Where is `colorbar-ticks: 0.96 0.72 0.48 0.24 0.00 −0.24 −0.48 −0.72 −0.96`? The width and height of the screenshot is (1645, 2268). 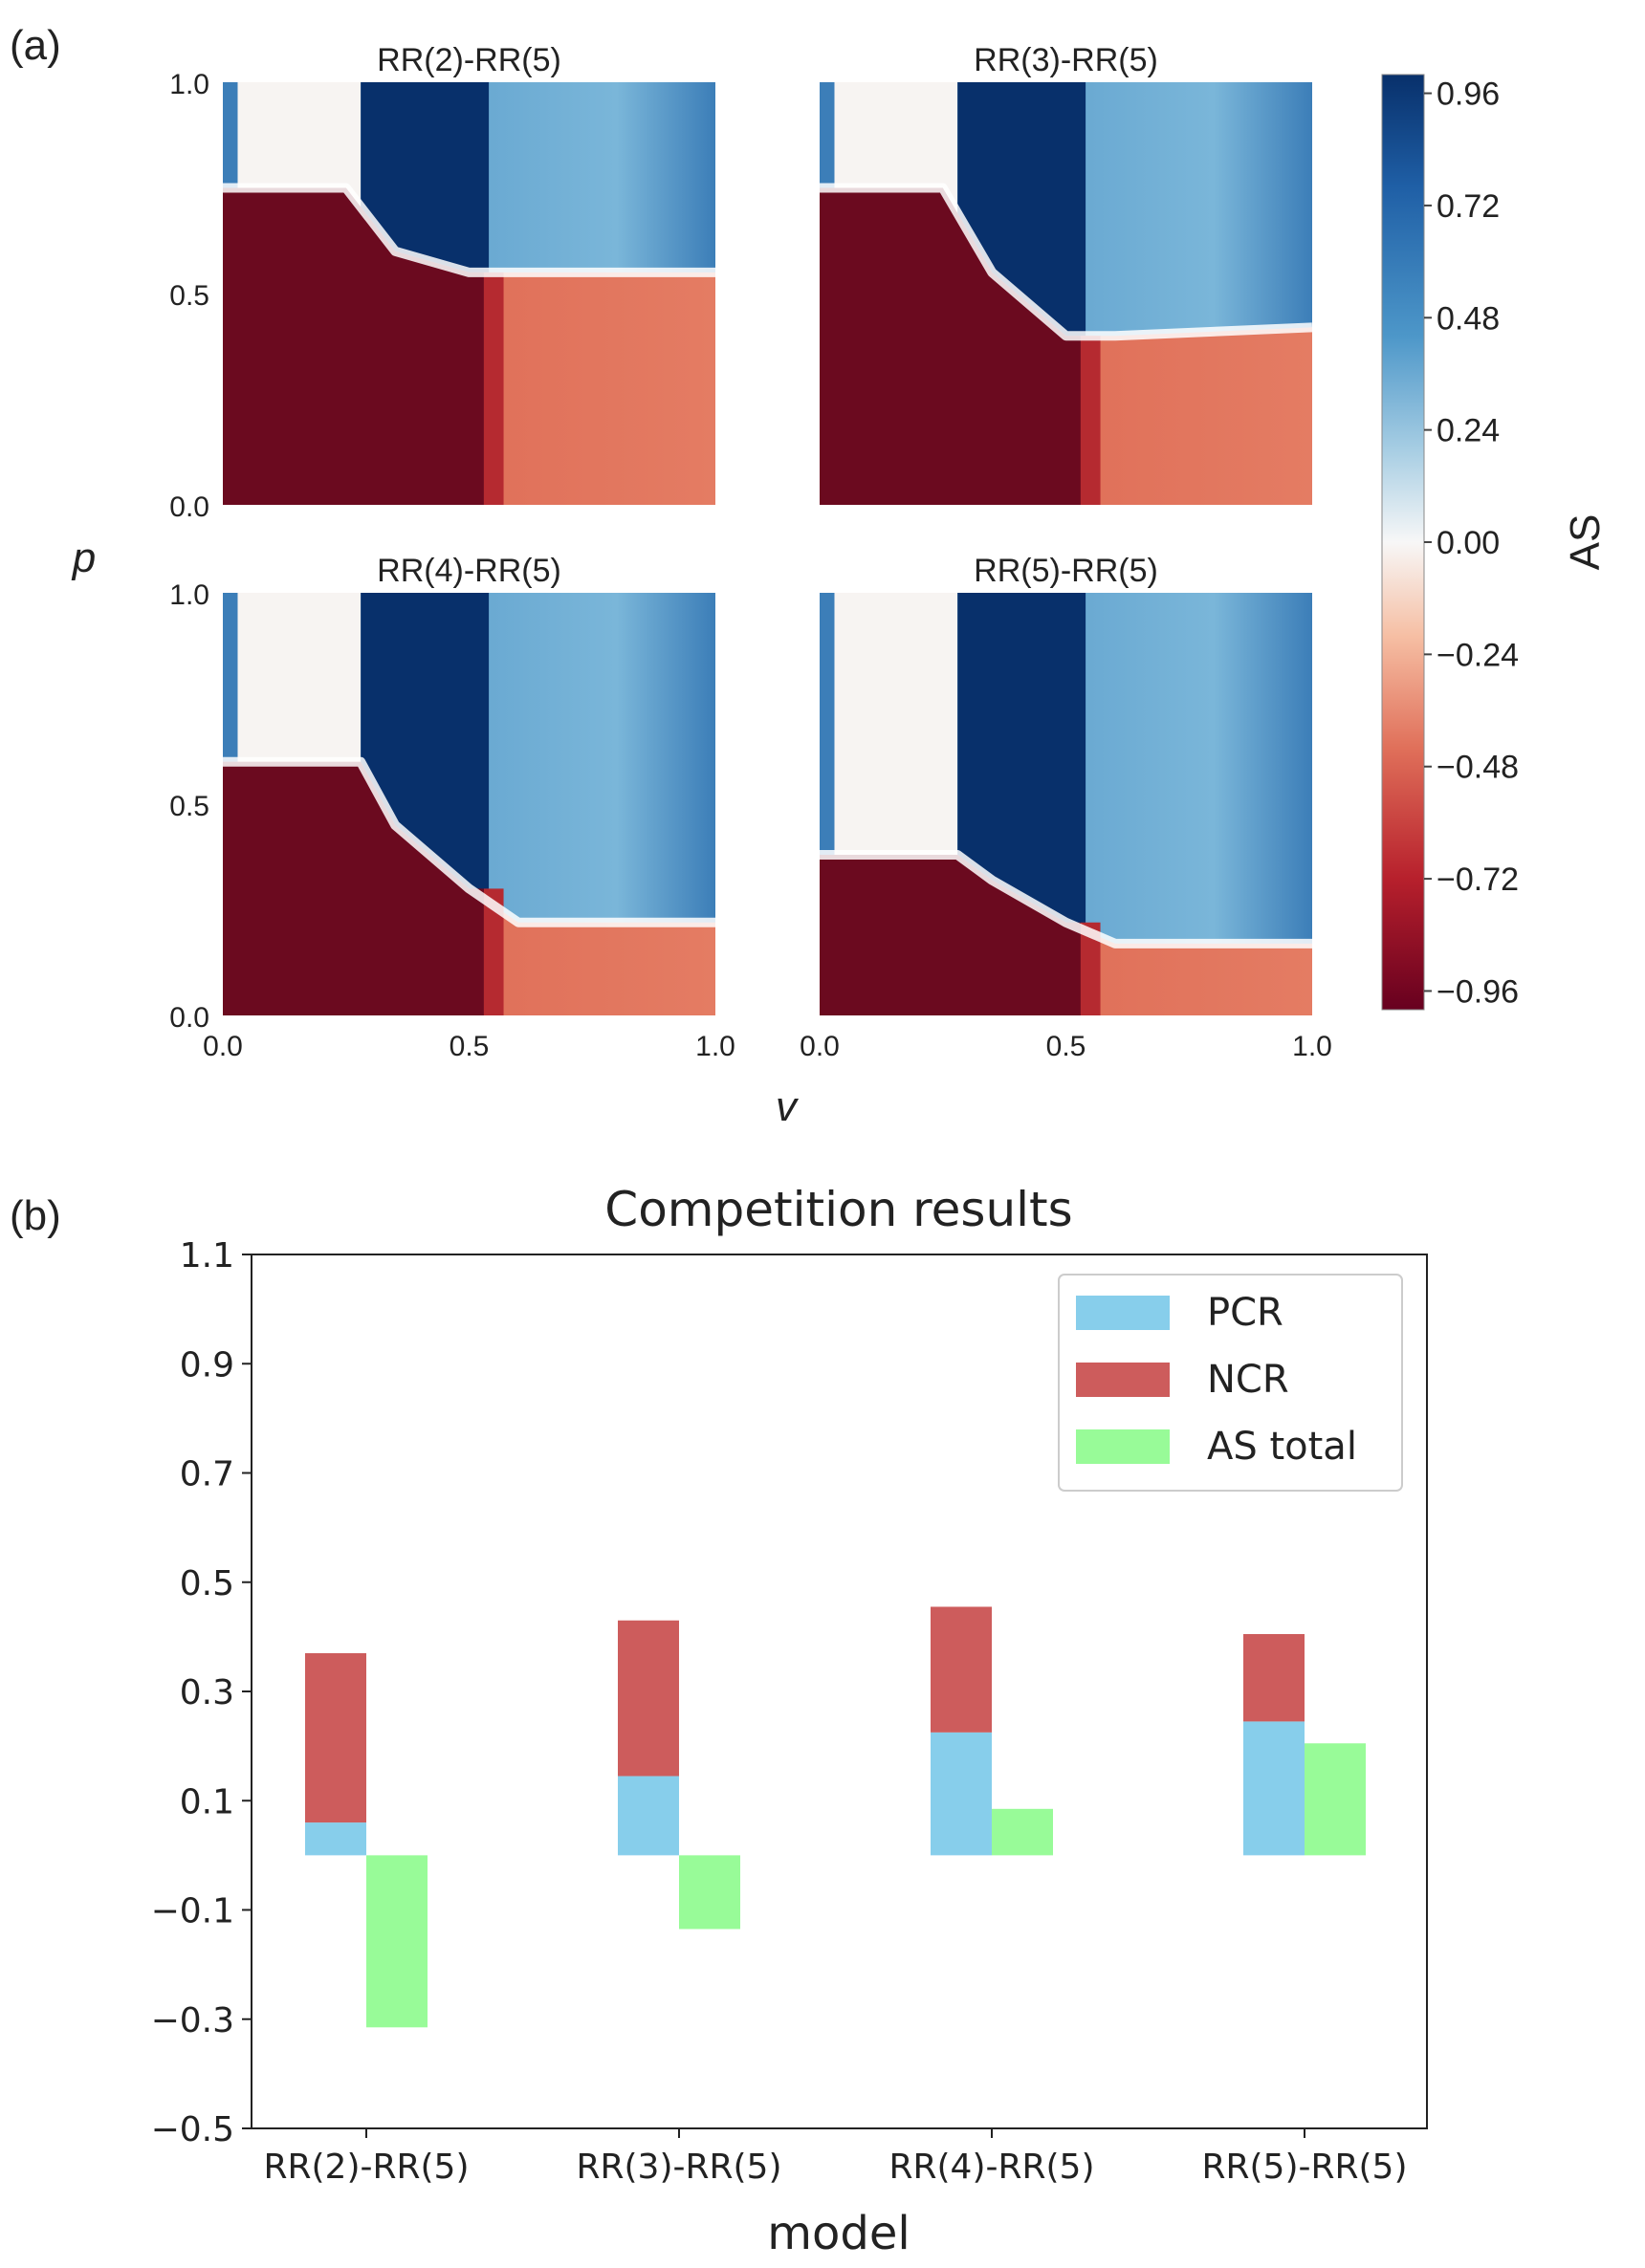 colorbar-ticks: 0.96 0.72 0.48 0.24 0.00 −0.24 −0.48 −0.72 −0.96 is located at coordinates (1471, 543).